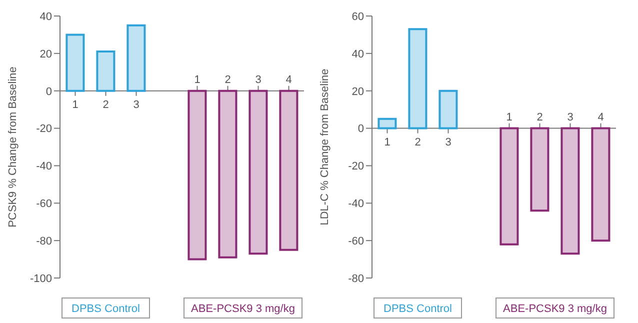  What do you see at coordinates (12, 147) in the screenshot?
I see `y-axis-title: PCSK9 % Change from Baseline` at bounding box center [12, 147].